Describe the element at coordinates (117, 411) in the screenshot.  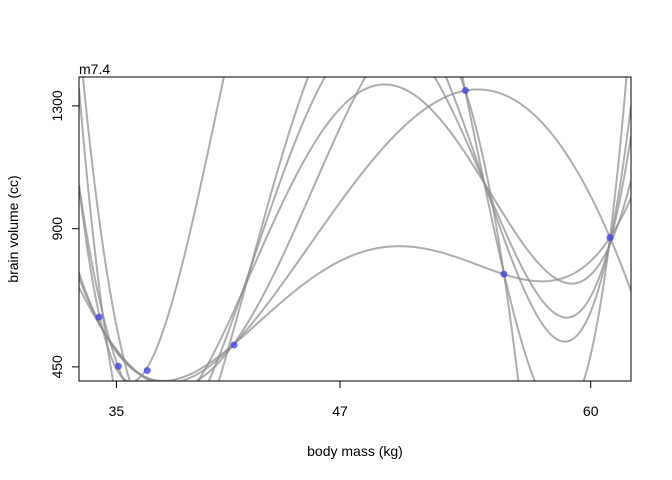
I see `x-tick-label: 35` at that location.